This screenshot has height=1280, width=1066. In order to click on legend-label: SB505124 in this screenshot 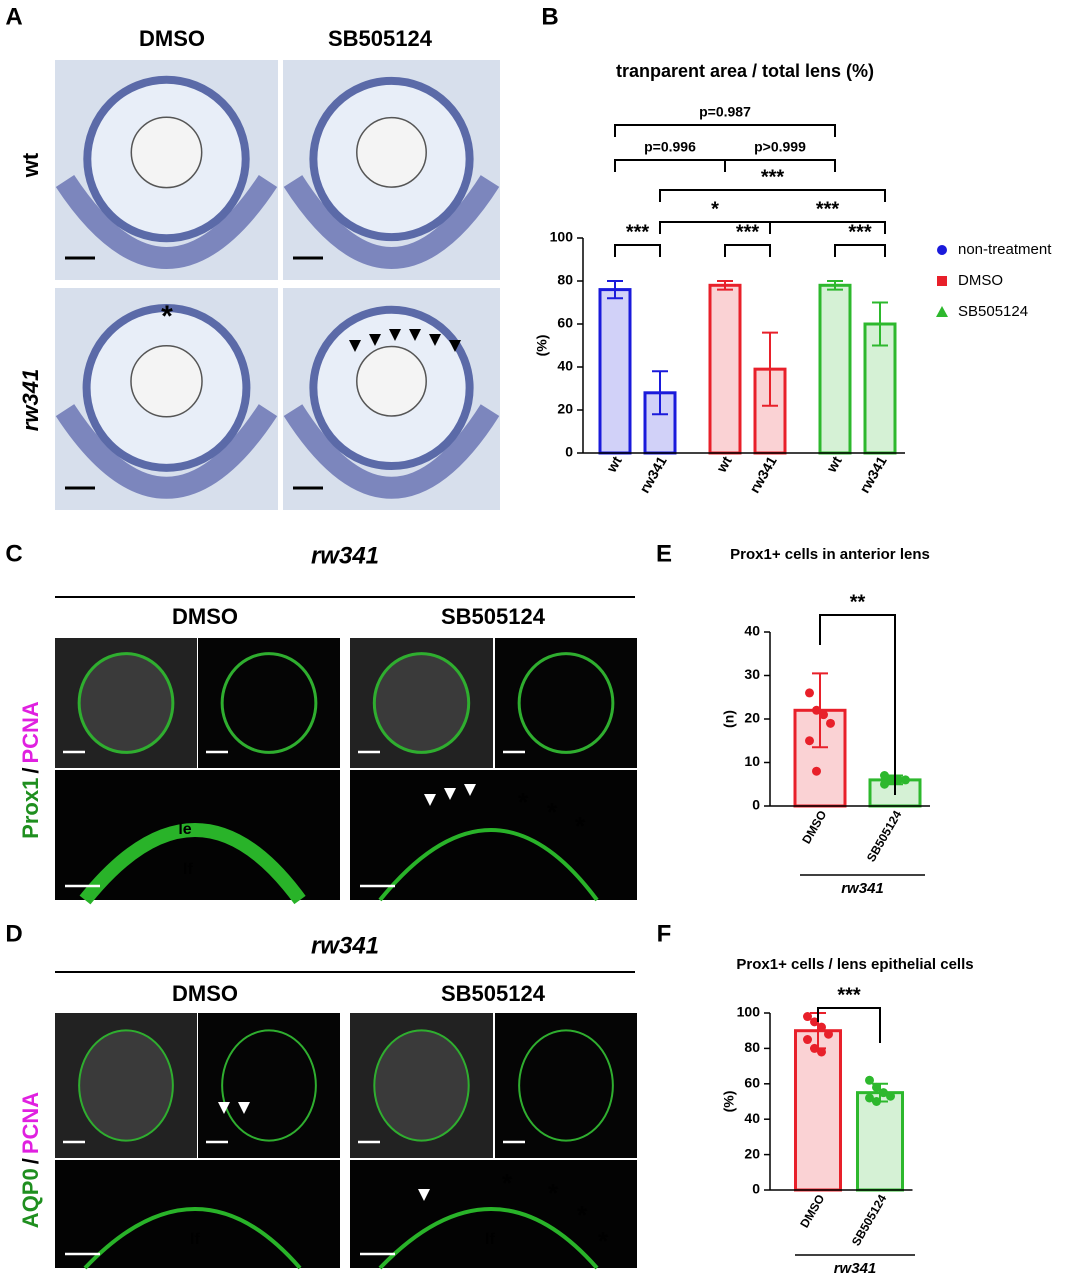, I will do `click(993, 311)`.